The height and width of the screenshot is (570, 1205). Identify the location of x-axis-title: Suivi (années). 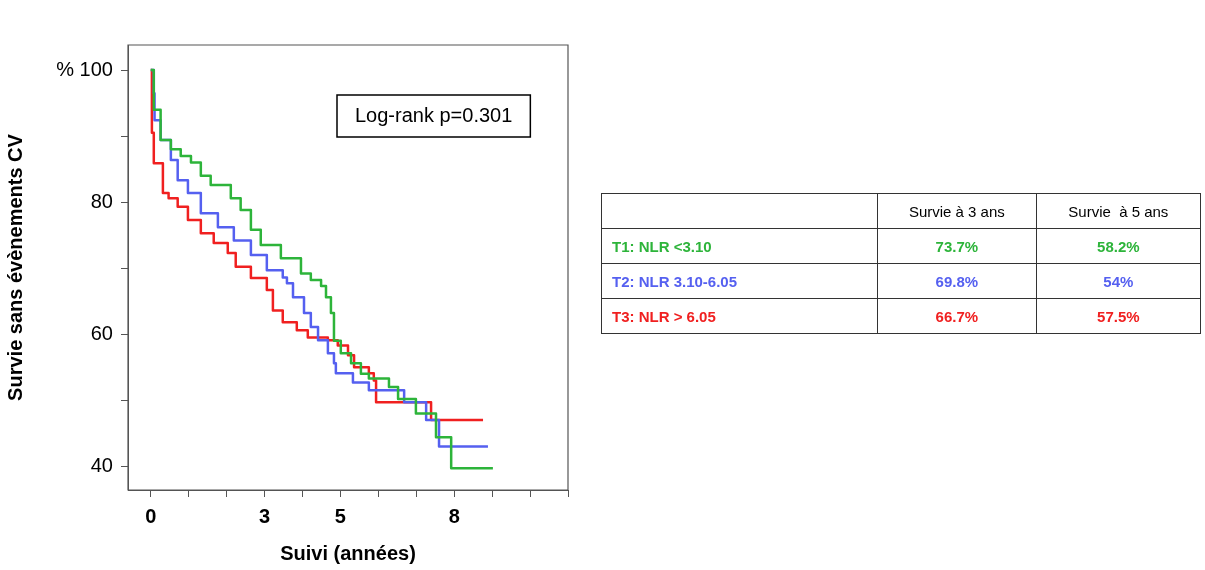
(348, 552).